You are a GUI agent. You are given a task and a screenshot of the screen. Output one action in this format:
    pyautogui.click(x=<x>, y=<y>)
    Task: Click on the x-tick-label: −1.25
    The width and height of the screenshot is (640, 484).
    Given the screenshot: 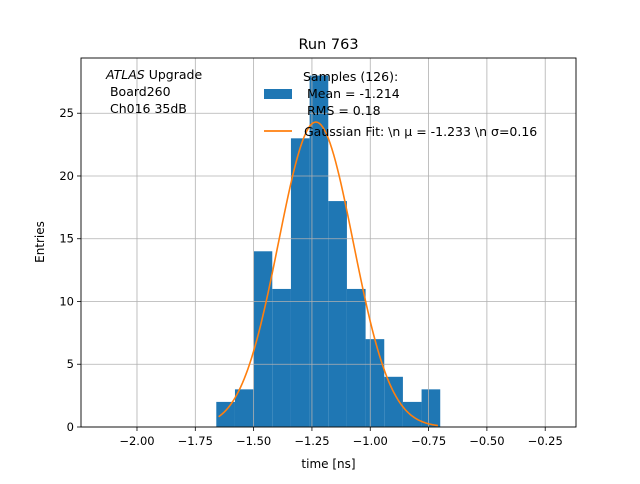 What is the action you would take?
    pyautogui.click(x=311, y=441)
    